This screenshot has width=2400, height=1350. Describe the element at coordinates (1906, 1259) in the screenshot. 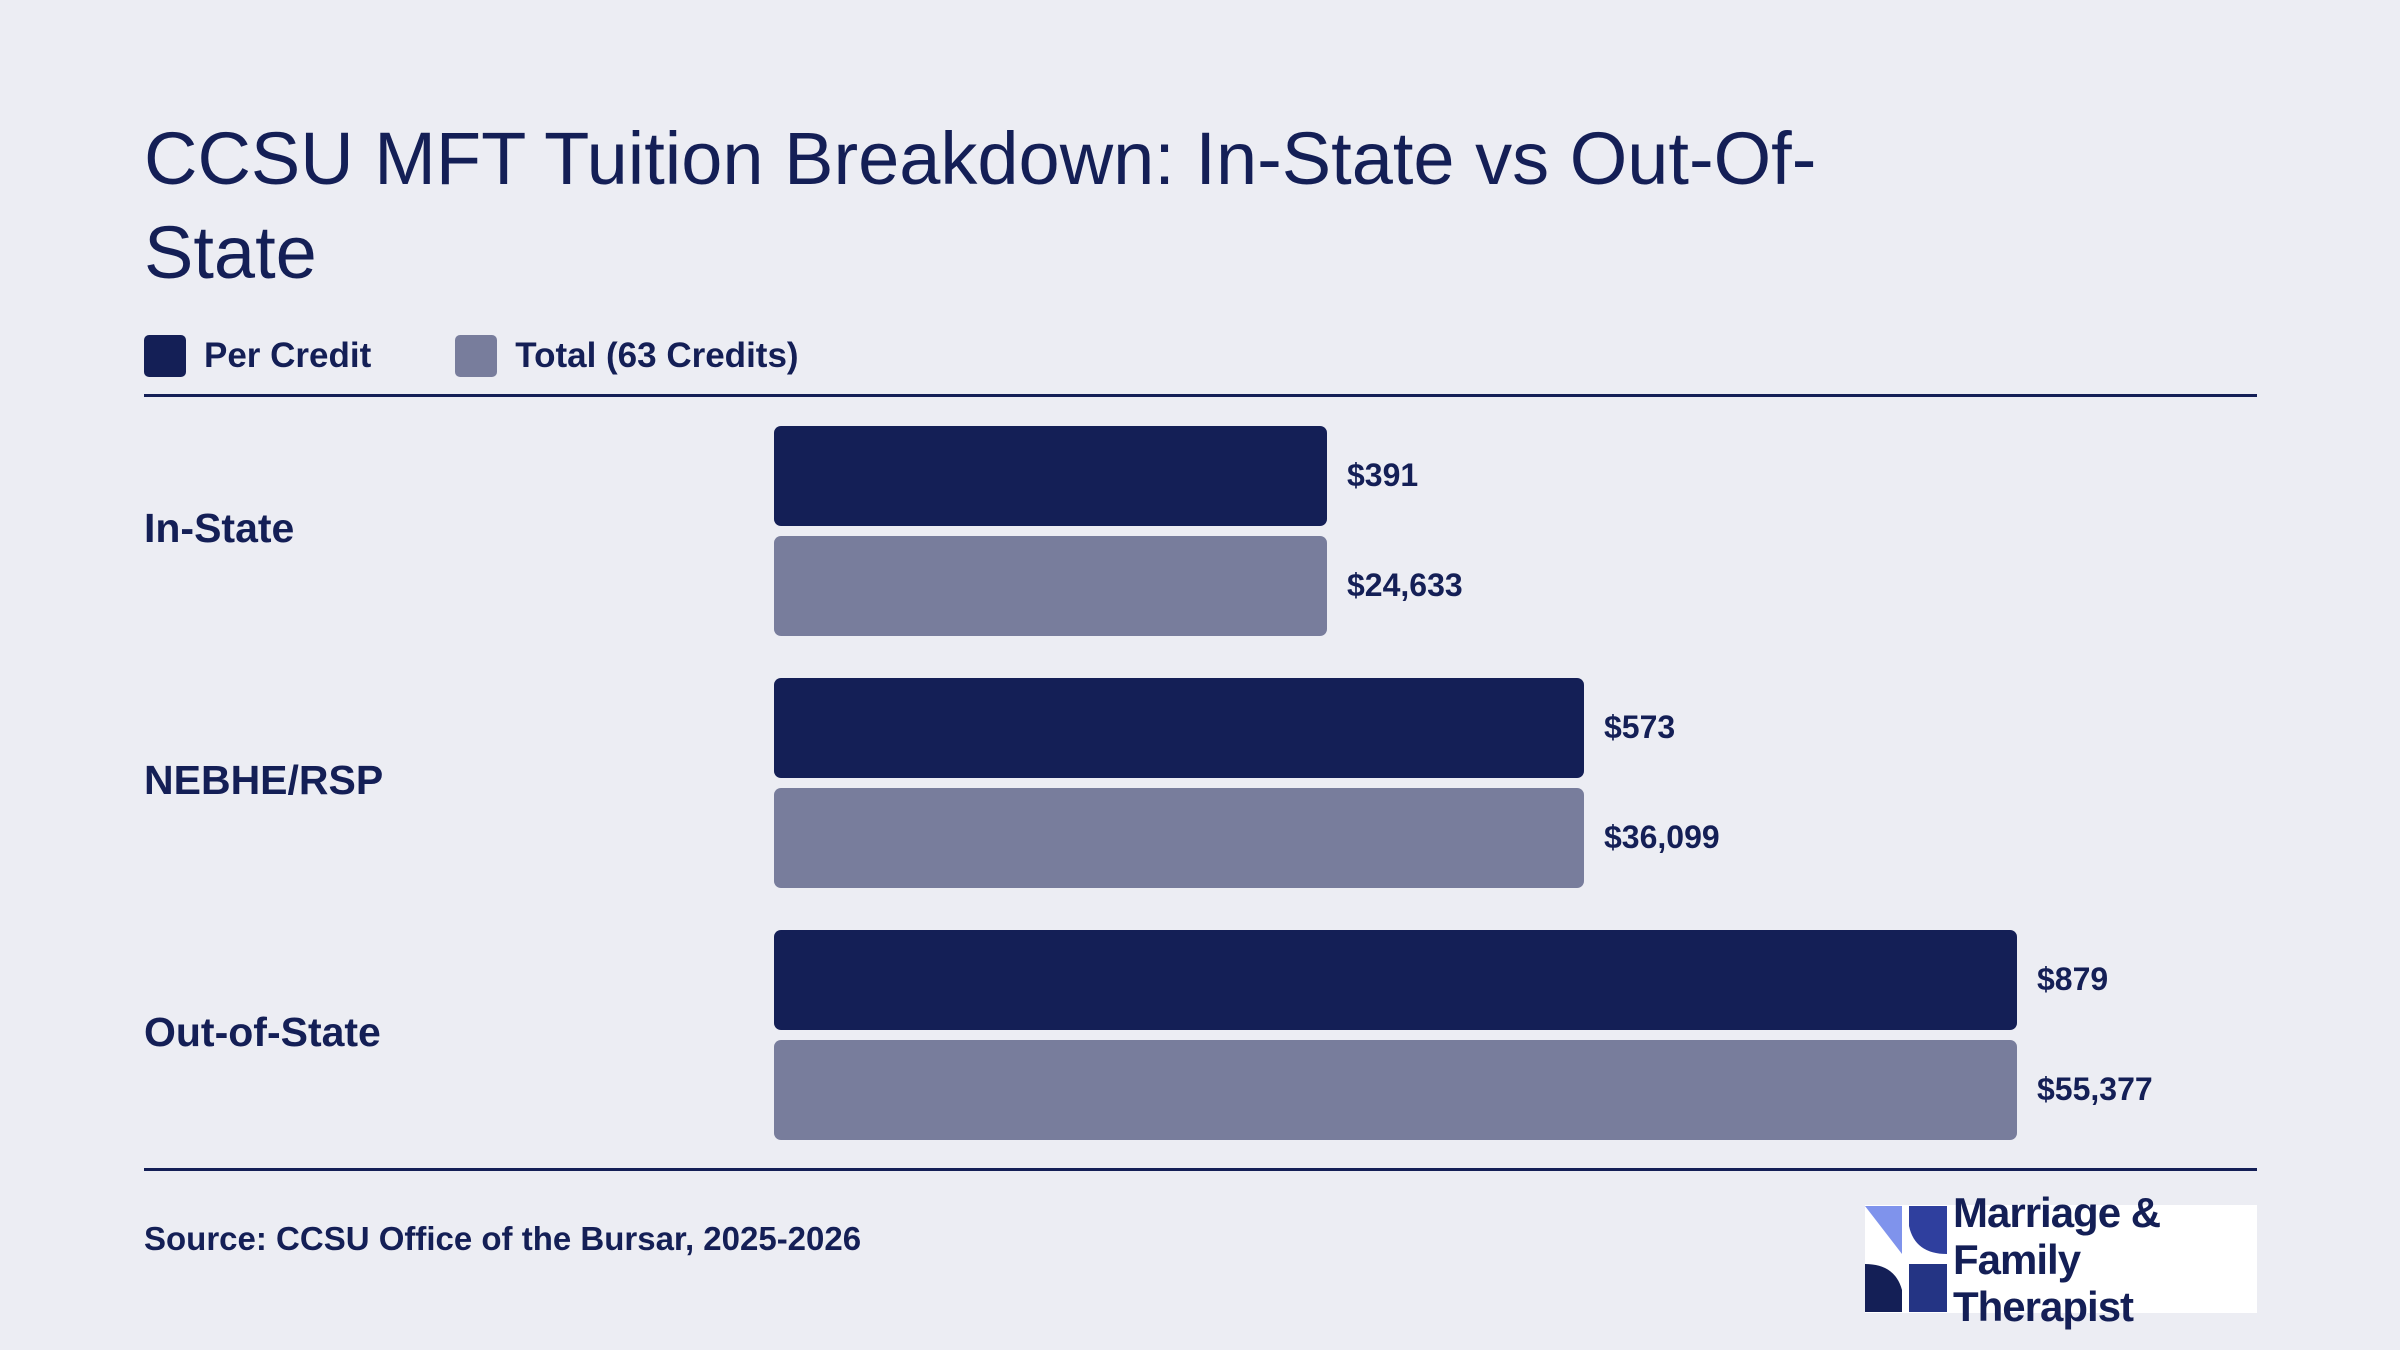

I see `logo-mark-icon` at that location.